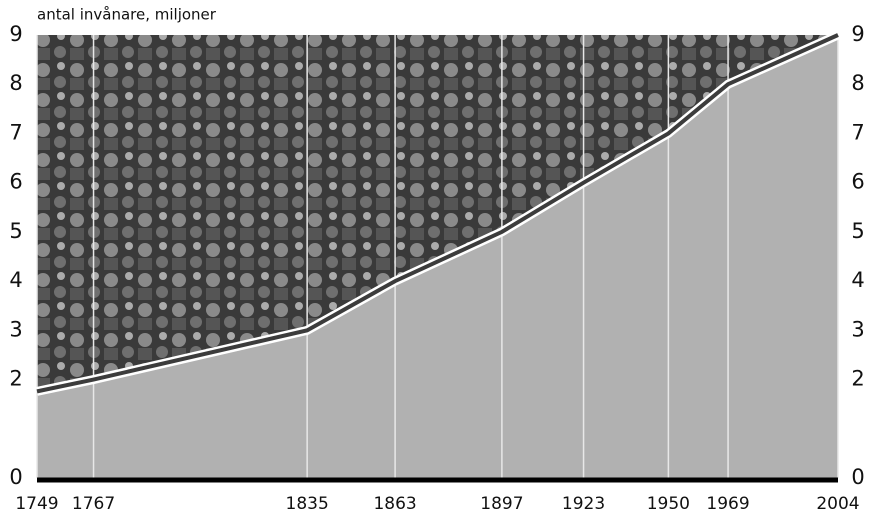 Image resolution: width=871 pixels, height=518 pixels. I want to click on x-tick-label: 1950, so click(668, 504).